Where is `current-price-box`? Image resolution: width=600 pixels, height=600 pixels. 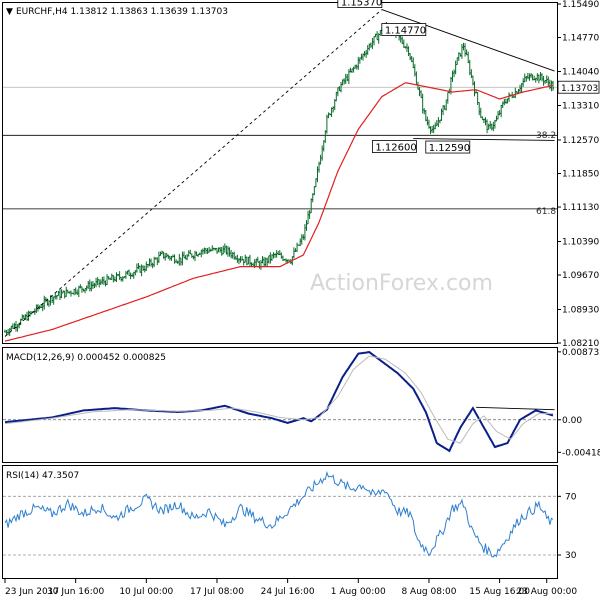 current-price-box is located at coordinates (578, 87).